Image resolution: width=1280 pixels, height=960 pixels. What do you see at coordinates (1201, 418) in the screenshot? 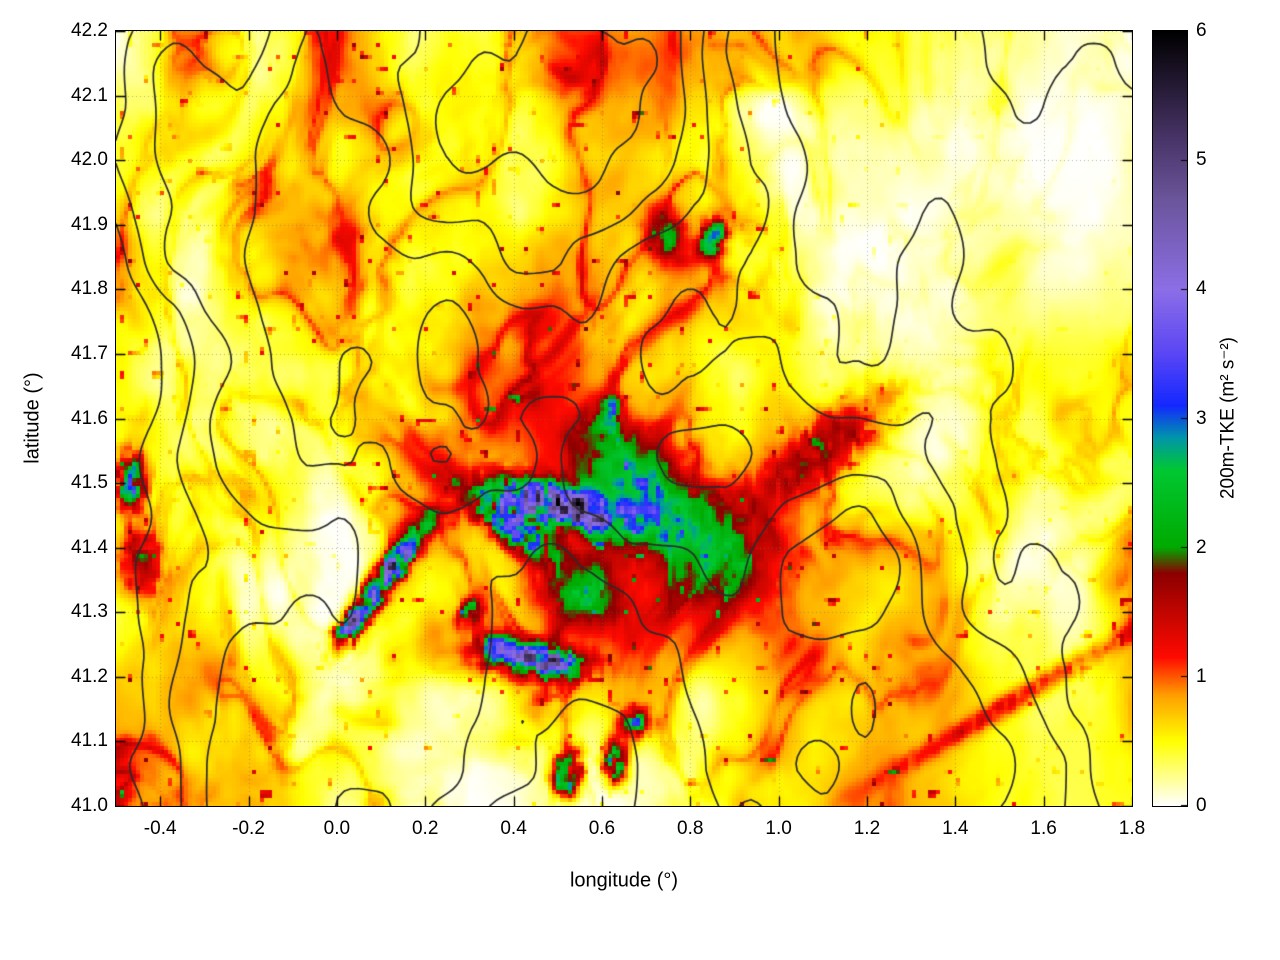
I see `colorbar-tick-label: 3` at bounding box center [1201, 418].